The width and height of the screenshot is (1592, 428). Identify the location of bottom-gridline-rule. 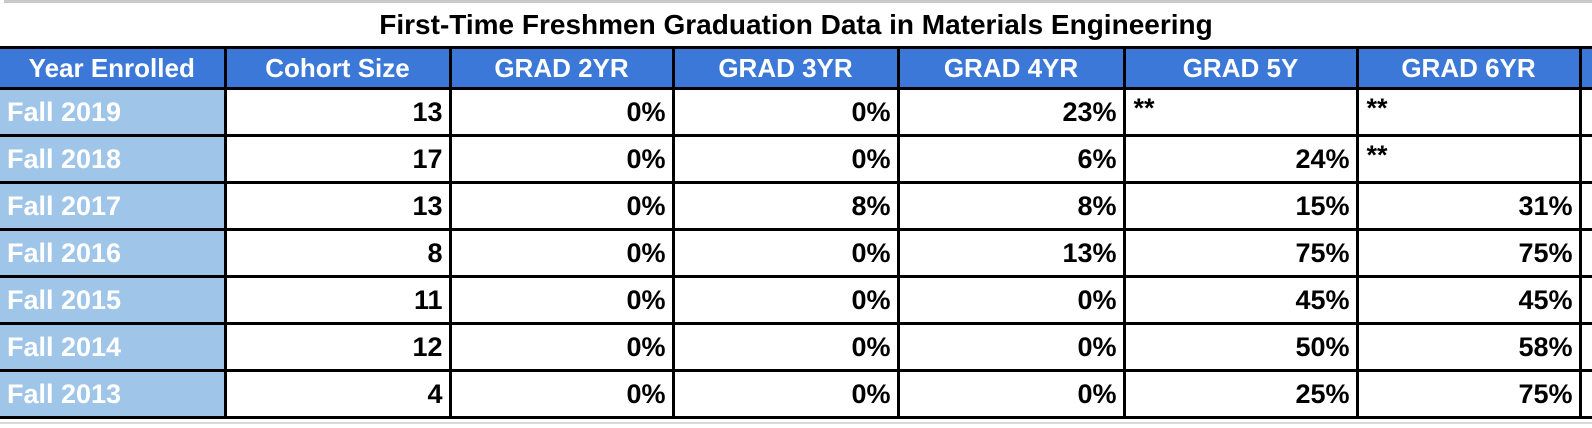
(796, 423).